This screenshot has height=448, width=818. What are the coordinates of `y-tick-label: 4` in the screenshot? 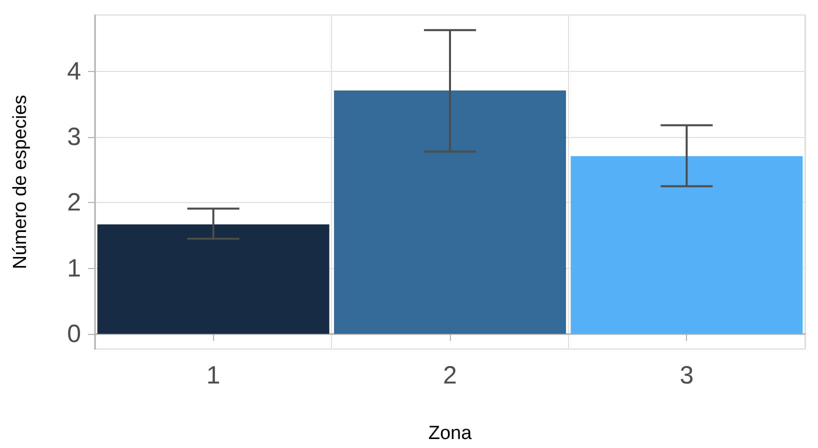 It's located at (74, 71).